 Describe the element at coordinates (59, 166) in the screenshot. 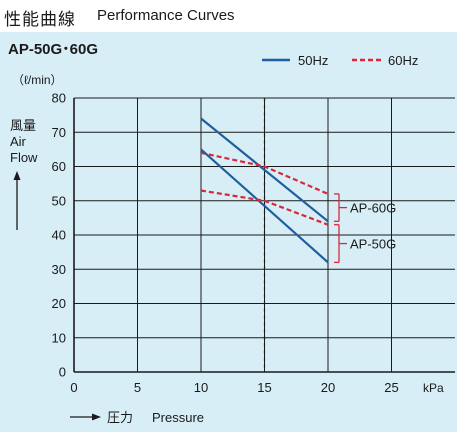

I see `y-tick-label: 60` at that location.